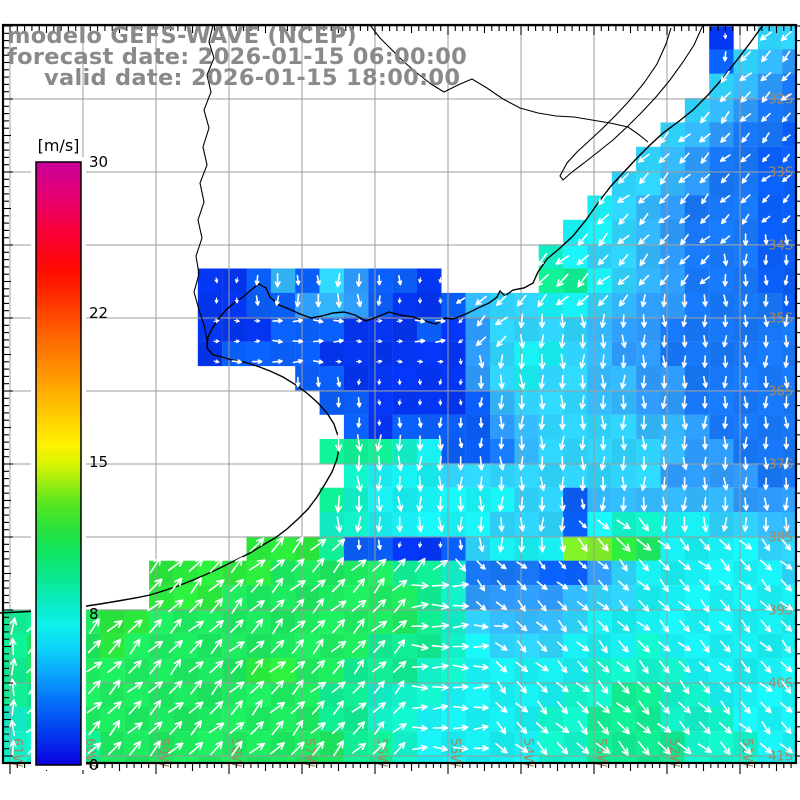  What do you see at coordinates (780, 246) in the screenshot?
I see `lat-label: 34S` at bounding box center [780, 246].